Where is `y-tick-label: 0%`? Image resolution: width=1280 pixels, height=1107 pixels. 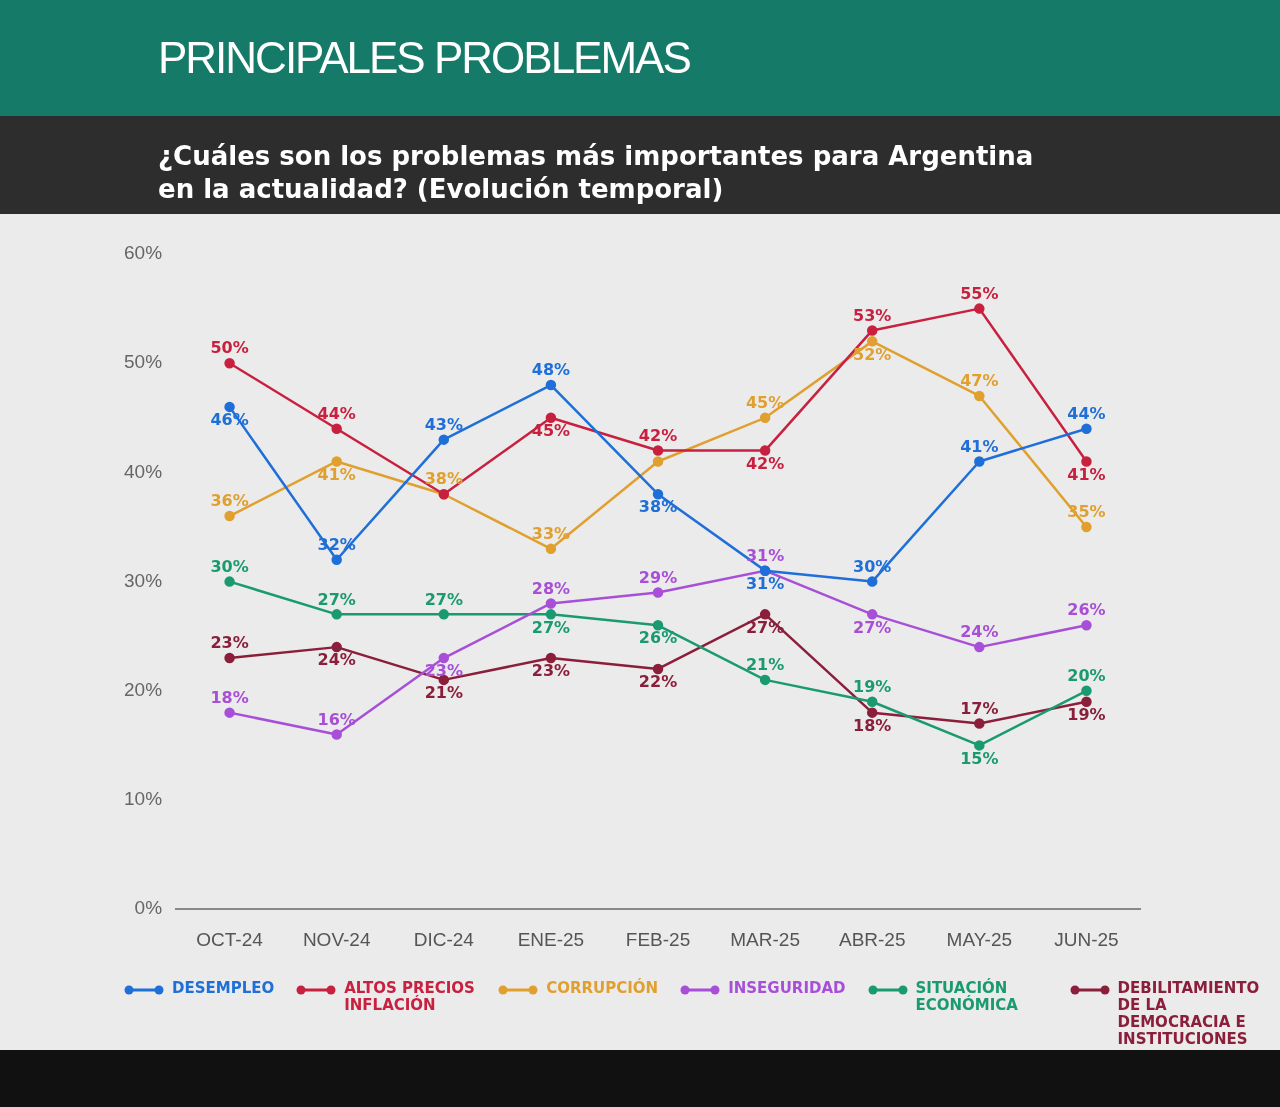 y-tick-label: 0% is located at coordinates (148, 908).